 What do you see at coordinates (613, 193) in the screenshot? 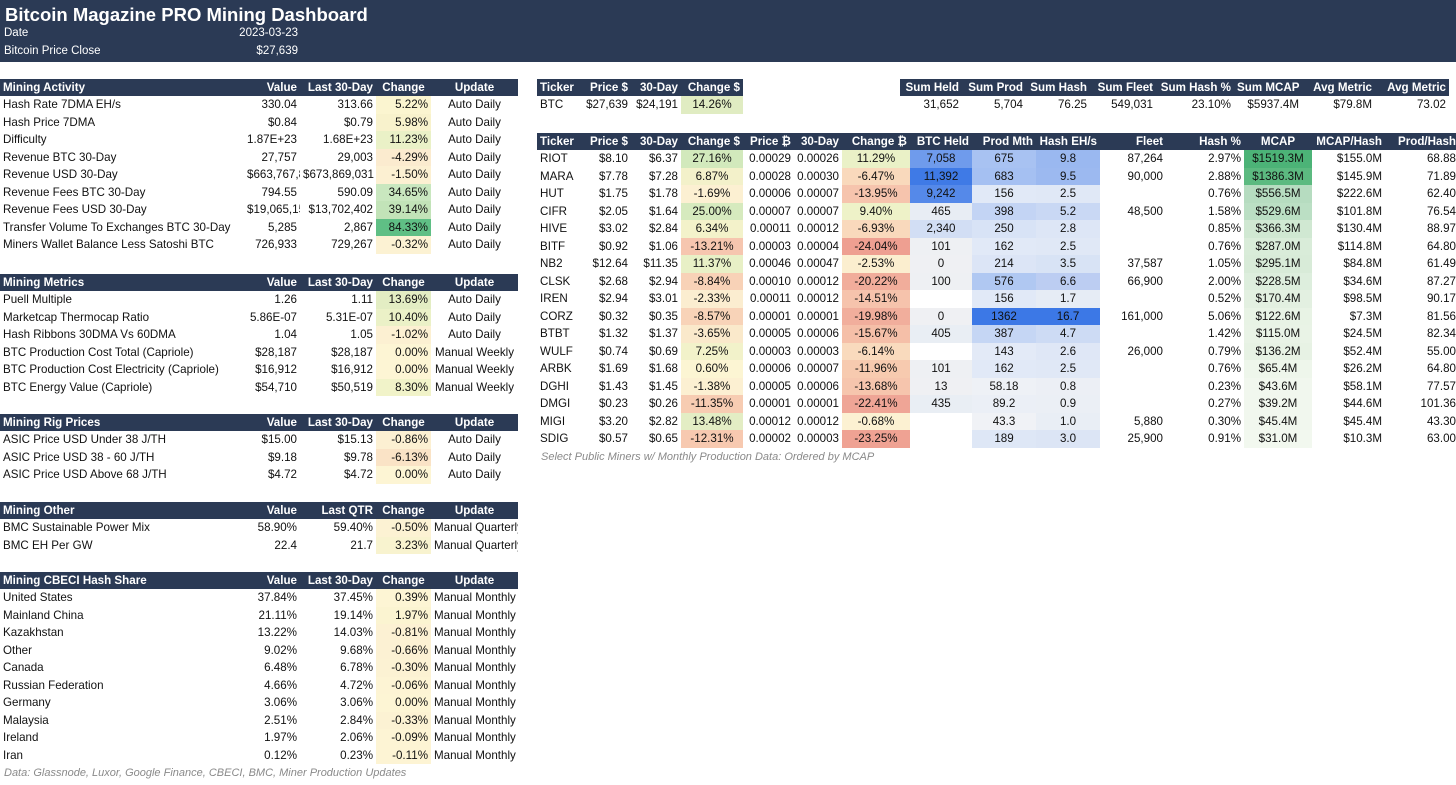
I see `miner-price-usd: $1.75` at bounding box center [613, 193].